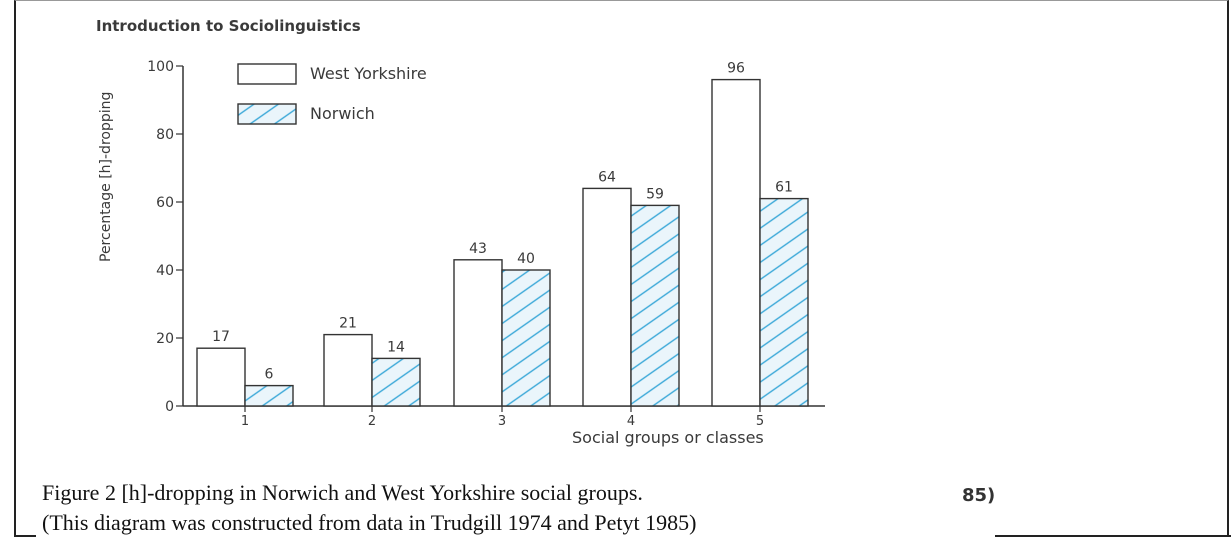 The width and height of the screenshot is (1231, 538). Describe the element at coordinates (526, 259) in the screenshot. I see `data-label-norwich: 40` at that location.